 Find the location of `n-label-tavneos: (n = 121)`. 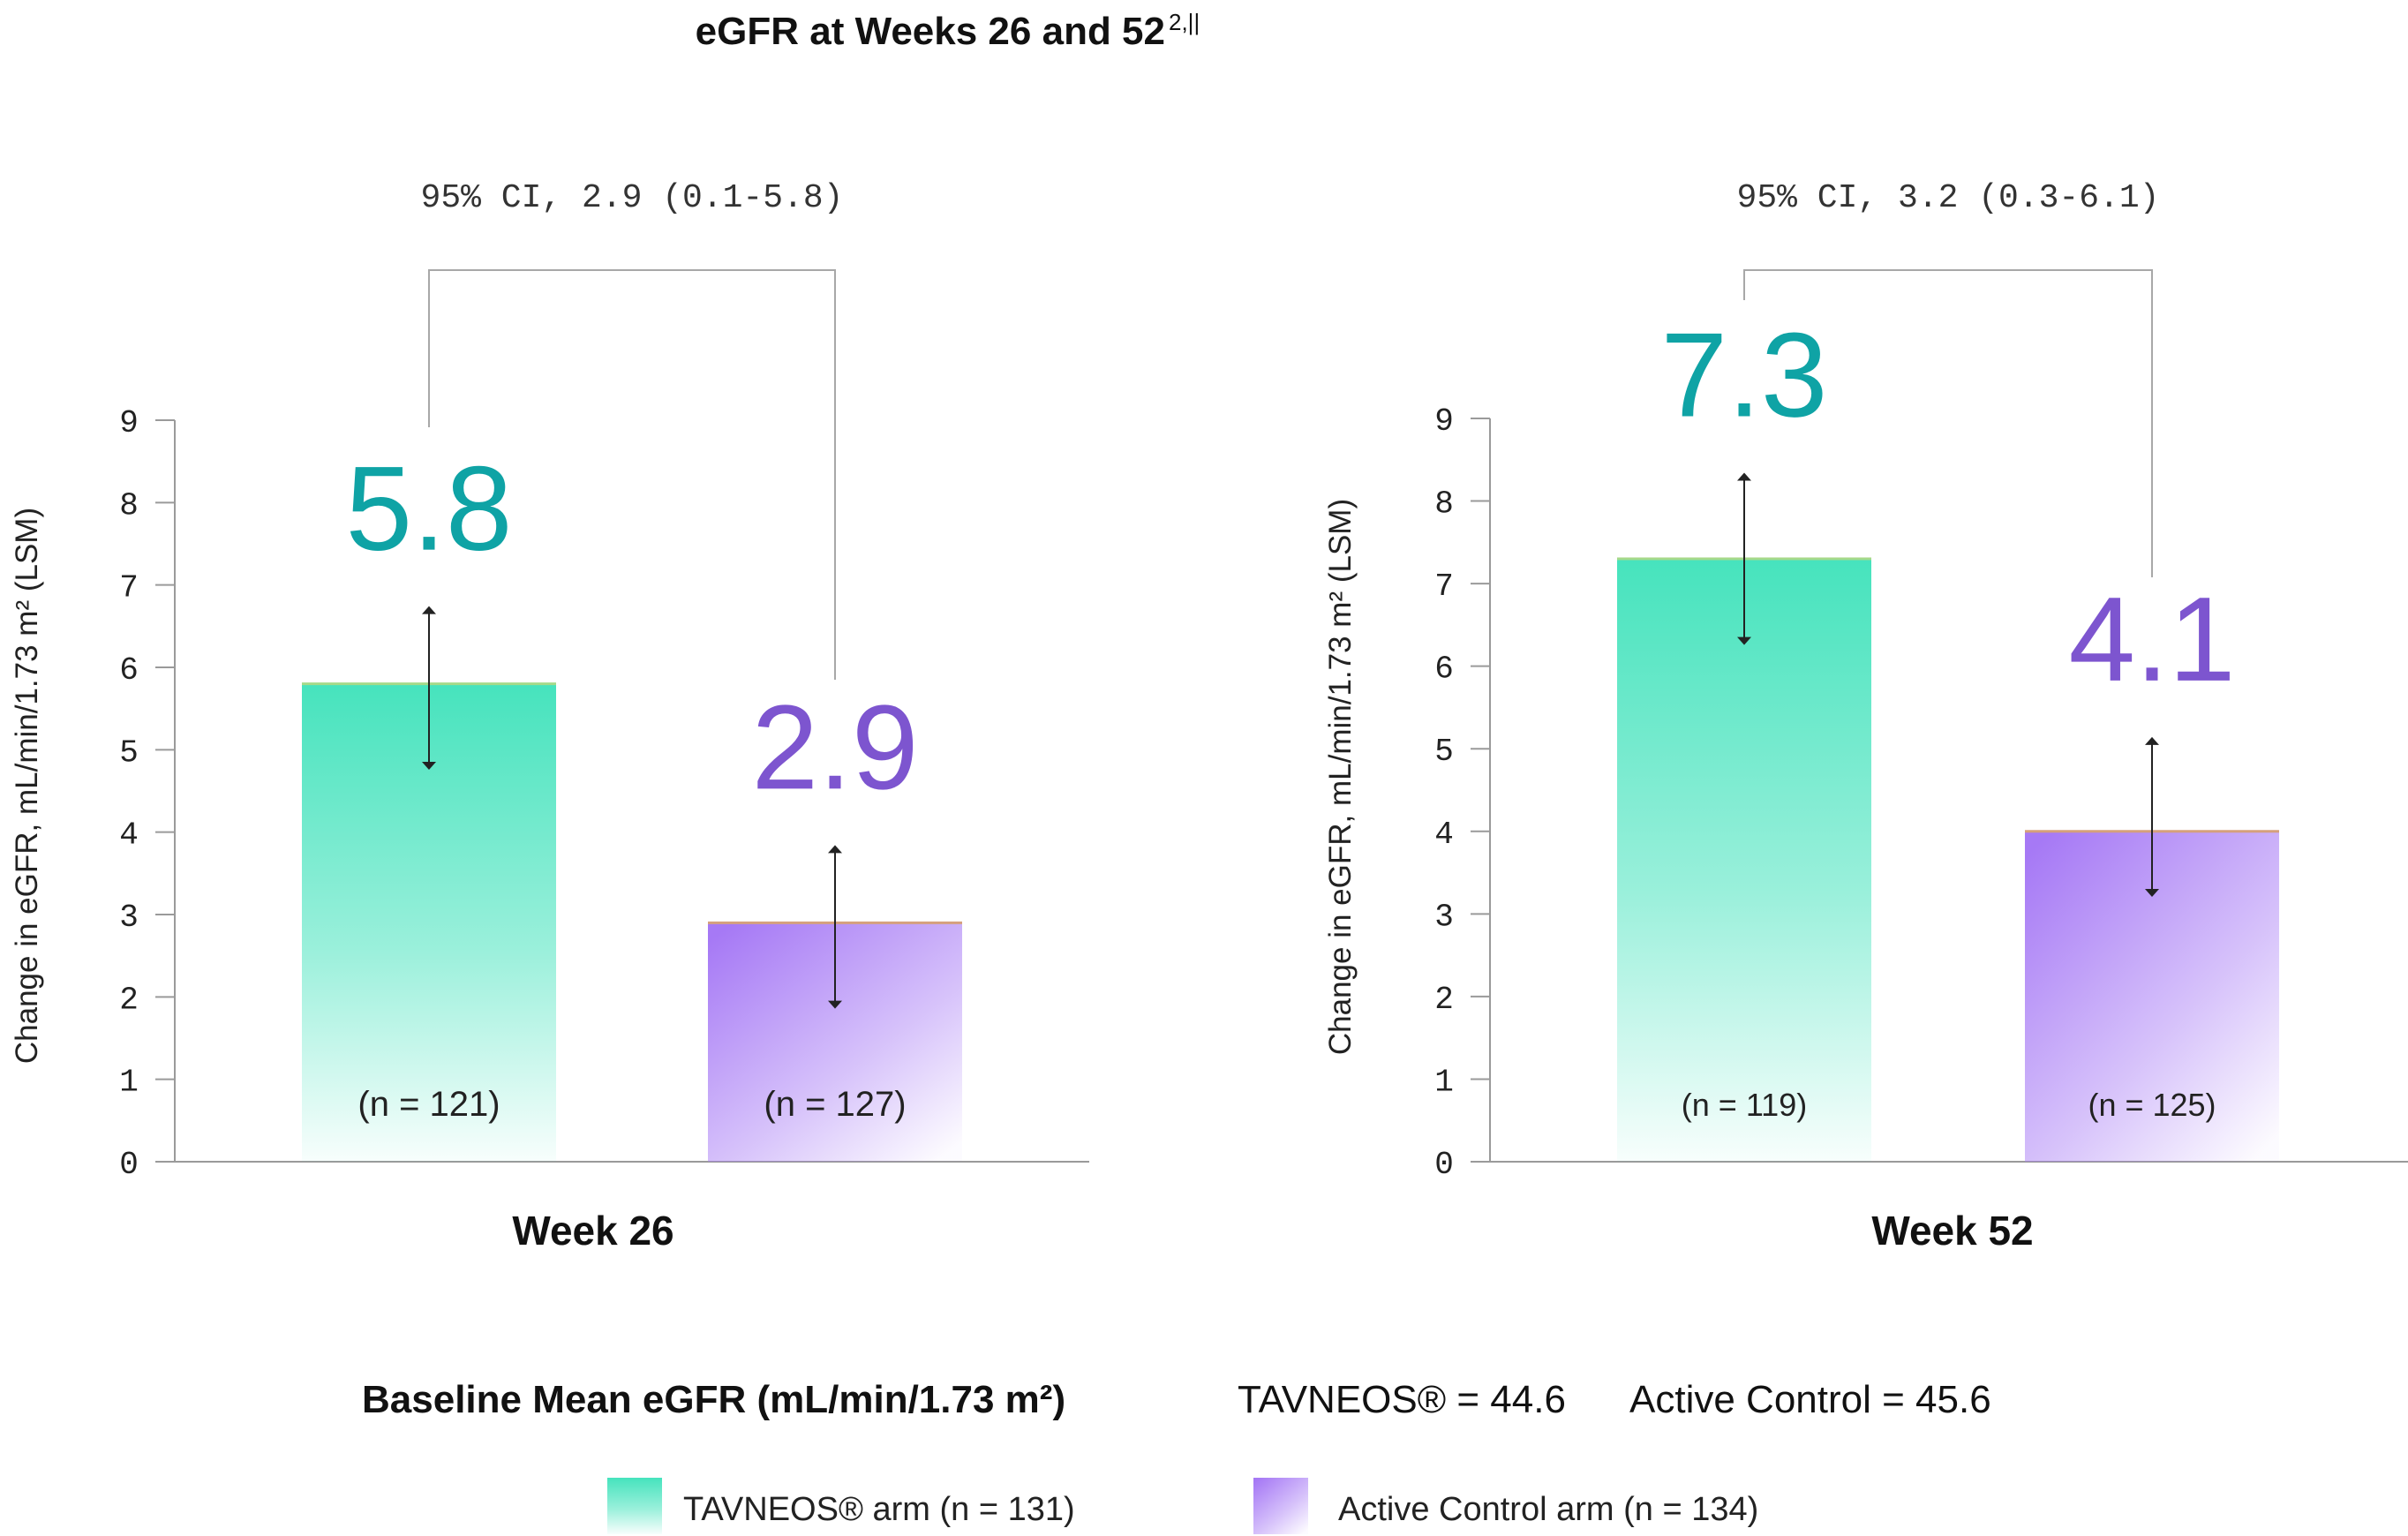

n-label-tavneos: (n = 121) is located at coordinates (428, 1104).